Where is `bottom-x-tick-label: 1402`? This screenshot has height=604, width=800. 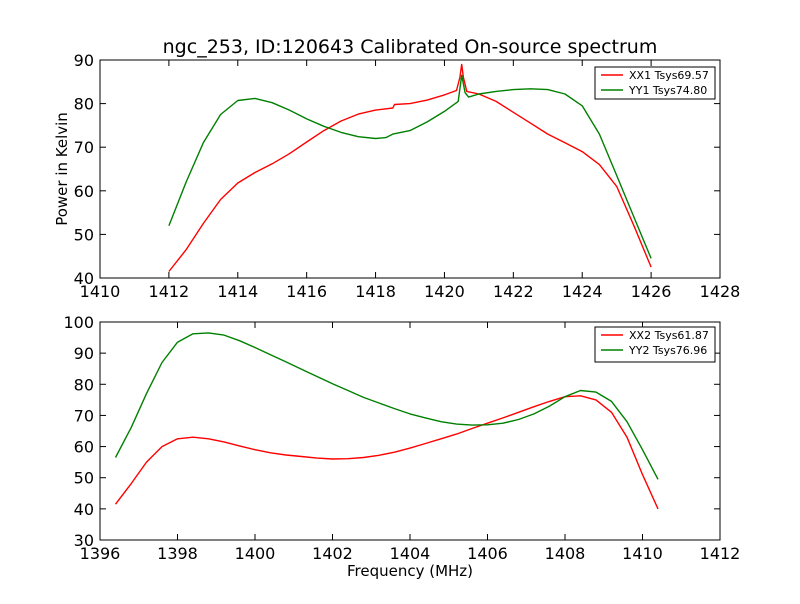 bottom-x-tick-label: 1402 is located at coordinates (332, 553).